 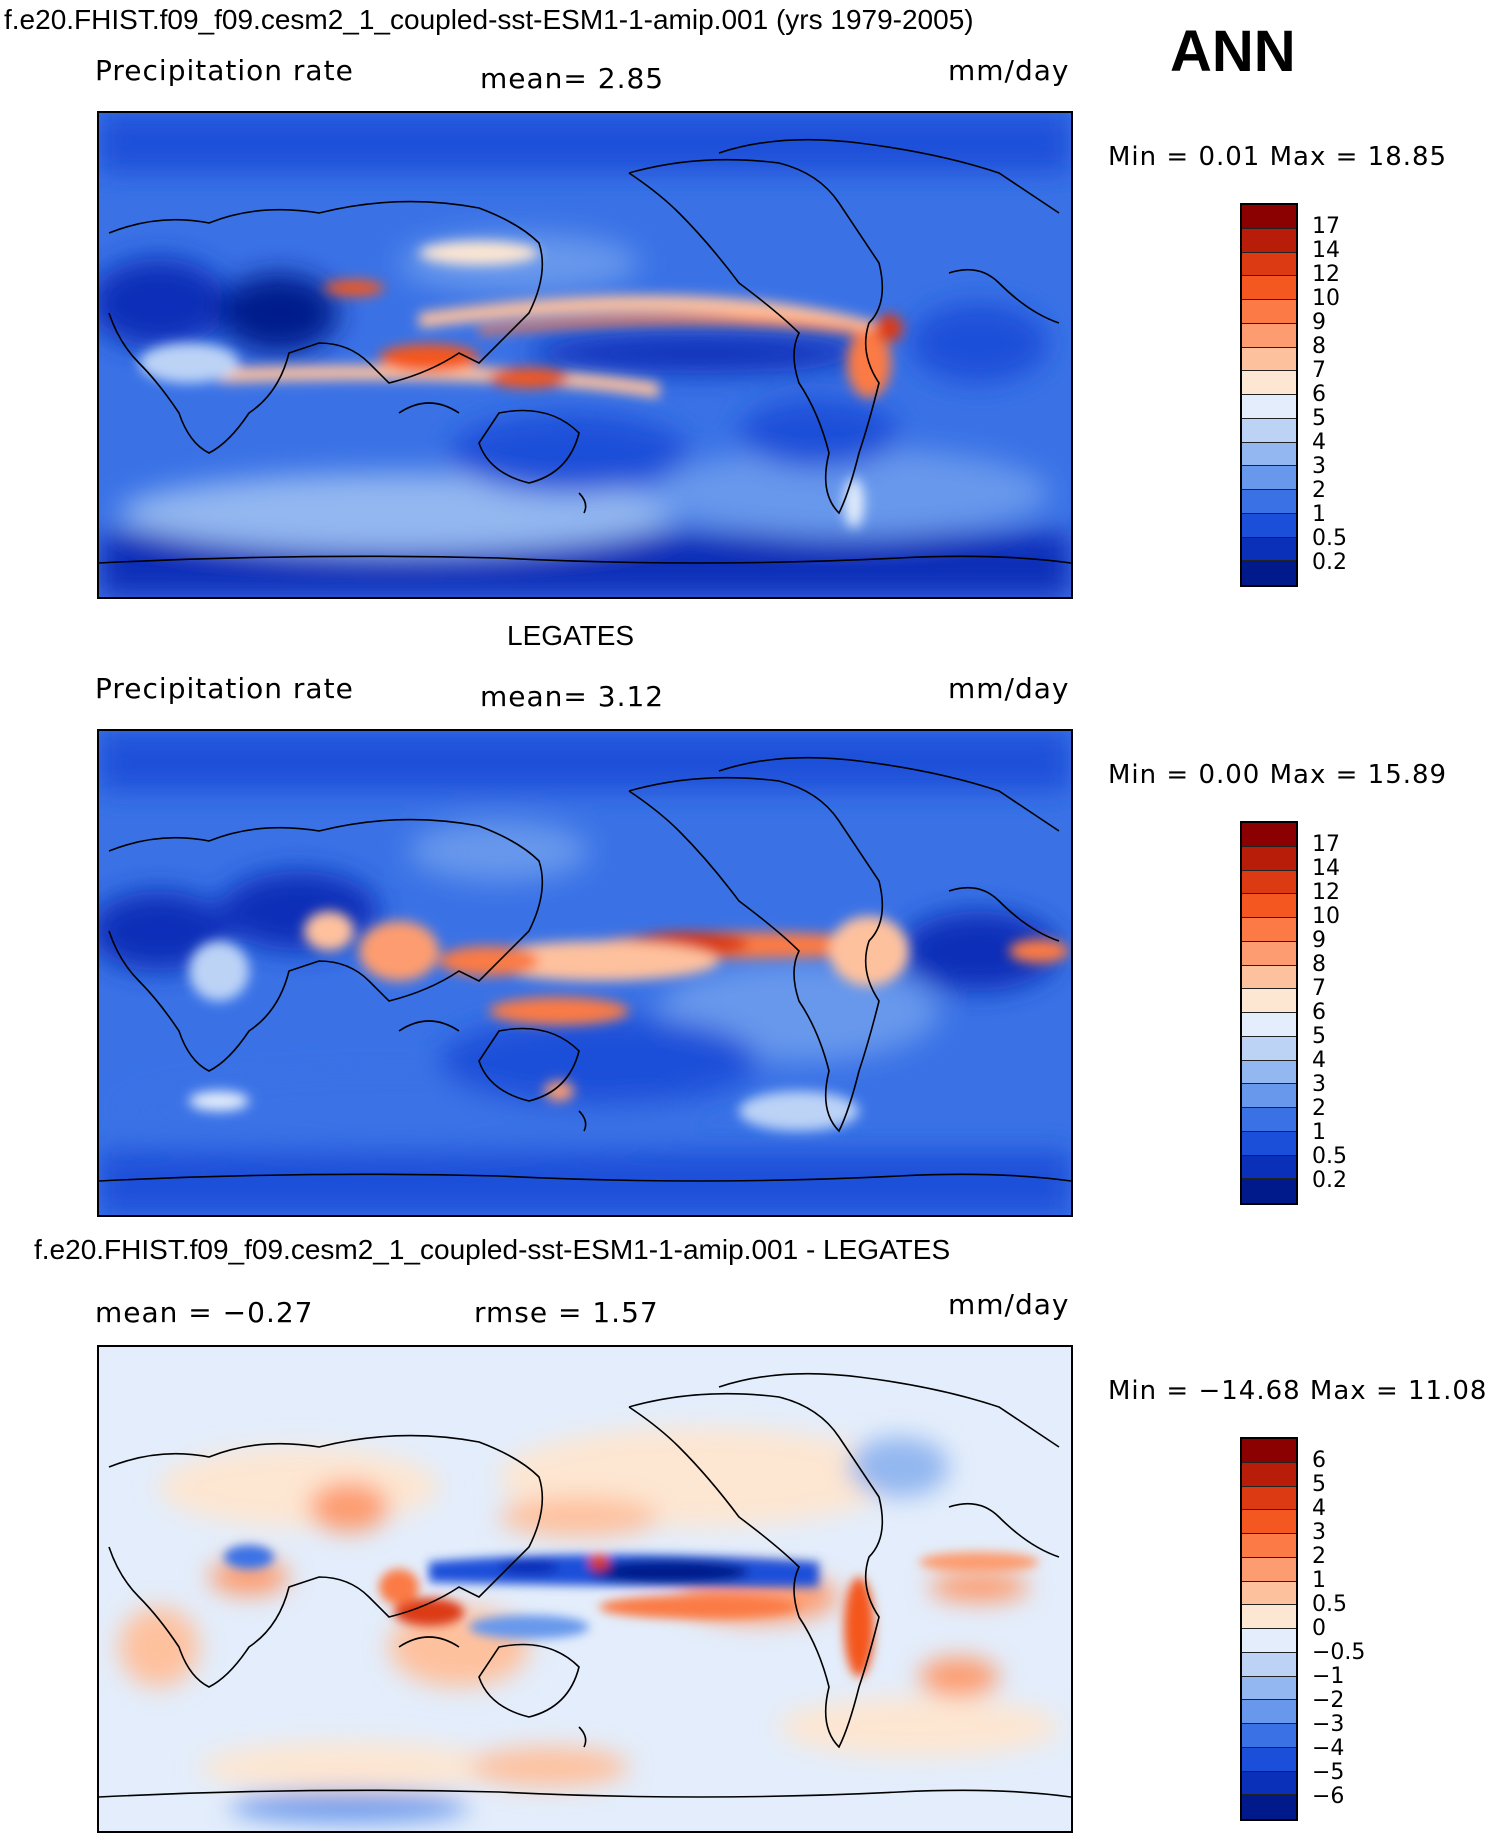 What do you see at coordinates (1319, 1628) in the screenshot?
I see `colorbar-tick-label: 0` at bounding box center [1319, 1628].